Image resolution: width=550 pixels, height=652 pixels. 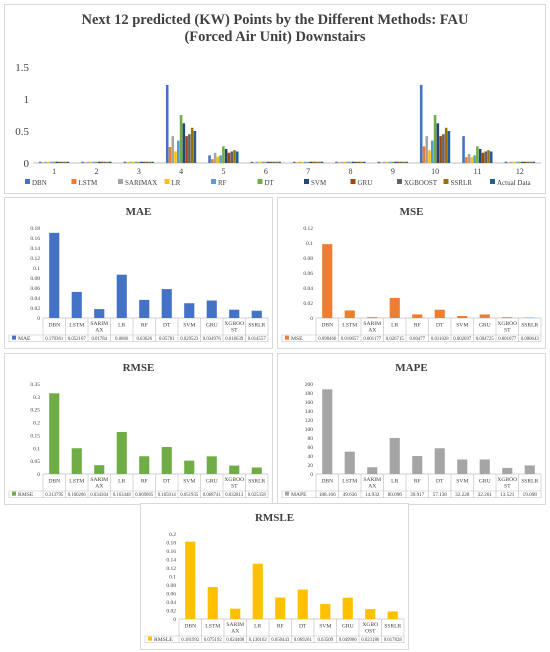 What do you see at coordinates (54, 326) in the screenshot?
I see `mae-x-tick-label-dbn: DBN` at bounding box center [54, 326].